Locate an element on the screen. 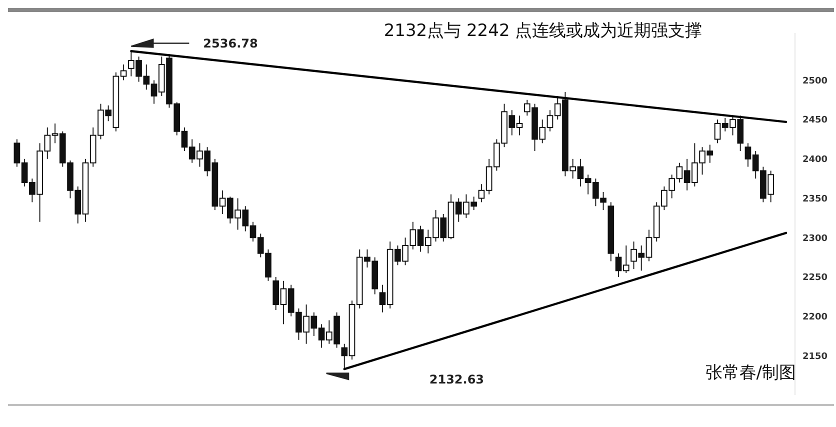 The width and height of the screenshot is (836, 427). y-tick-label: 2250 is located at coordinates (815, 278).